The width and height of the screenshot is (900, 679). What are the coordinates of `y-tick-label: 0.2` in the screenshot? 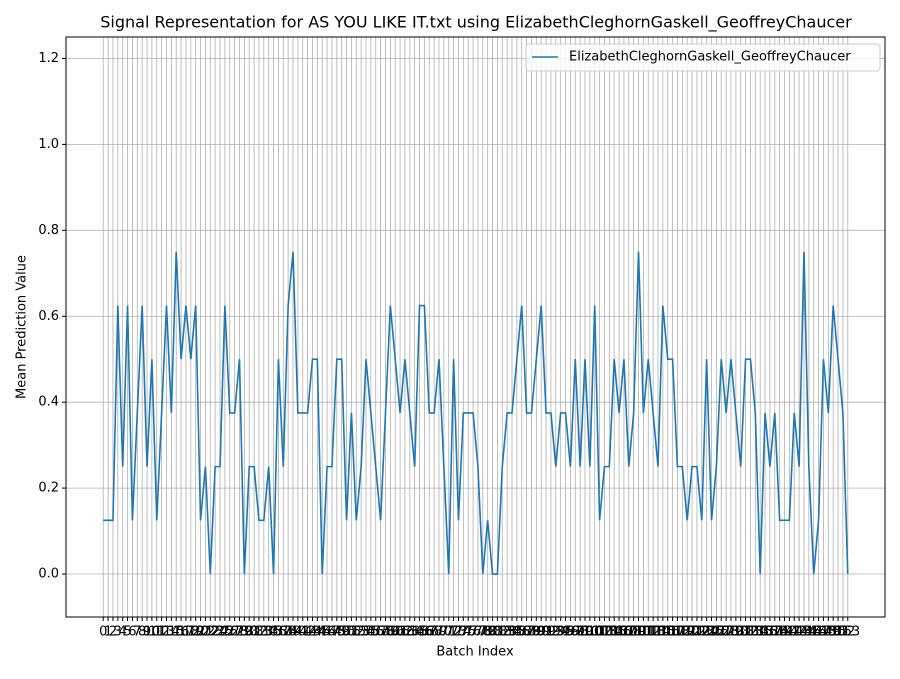 It's located at (48, 488).